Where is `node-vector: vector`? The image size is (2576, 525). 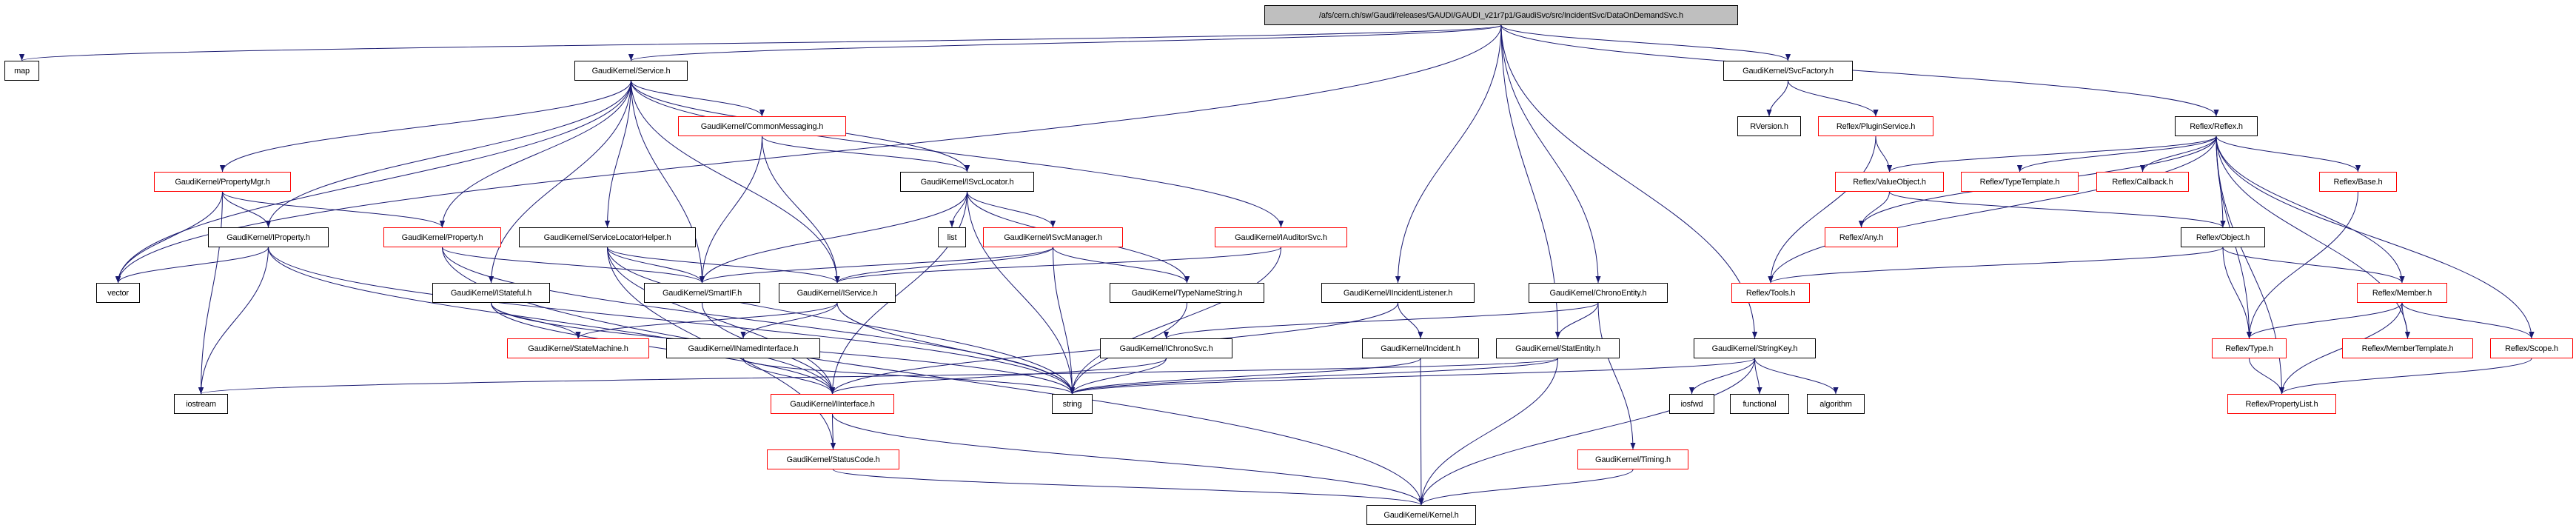
node-vector: vector is located at coordinates (118, 293).